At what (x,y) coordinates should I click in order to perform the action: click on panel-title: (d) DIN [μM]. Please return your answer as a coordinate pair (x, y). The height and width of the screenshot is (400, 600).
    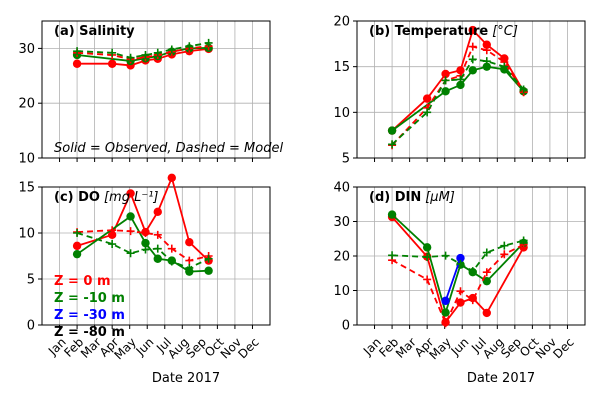
    Looking at the image, I should click on (412, 197).